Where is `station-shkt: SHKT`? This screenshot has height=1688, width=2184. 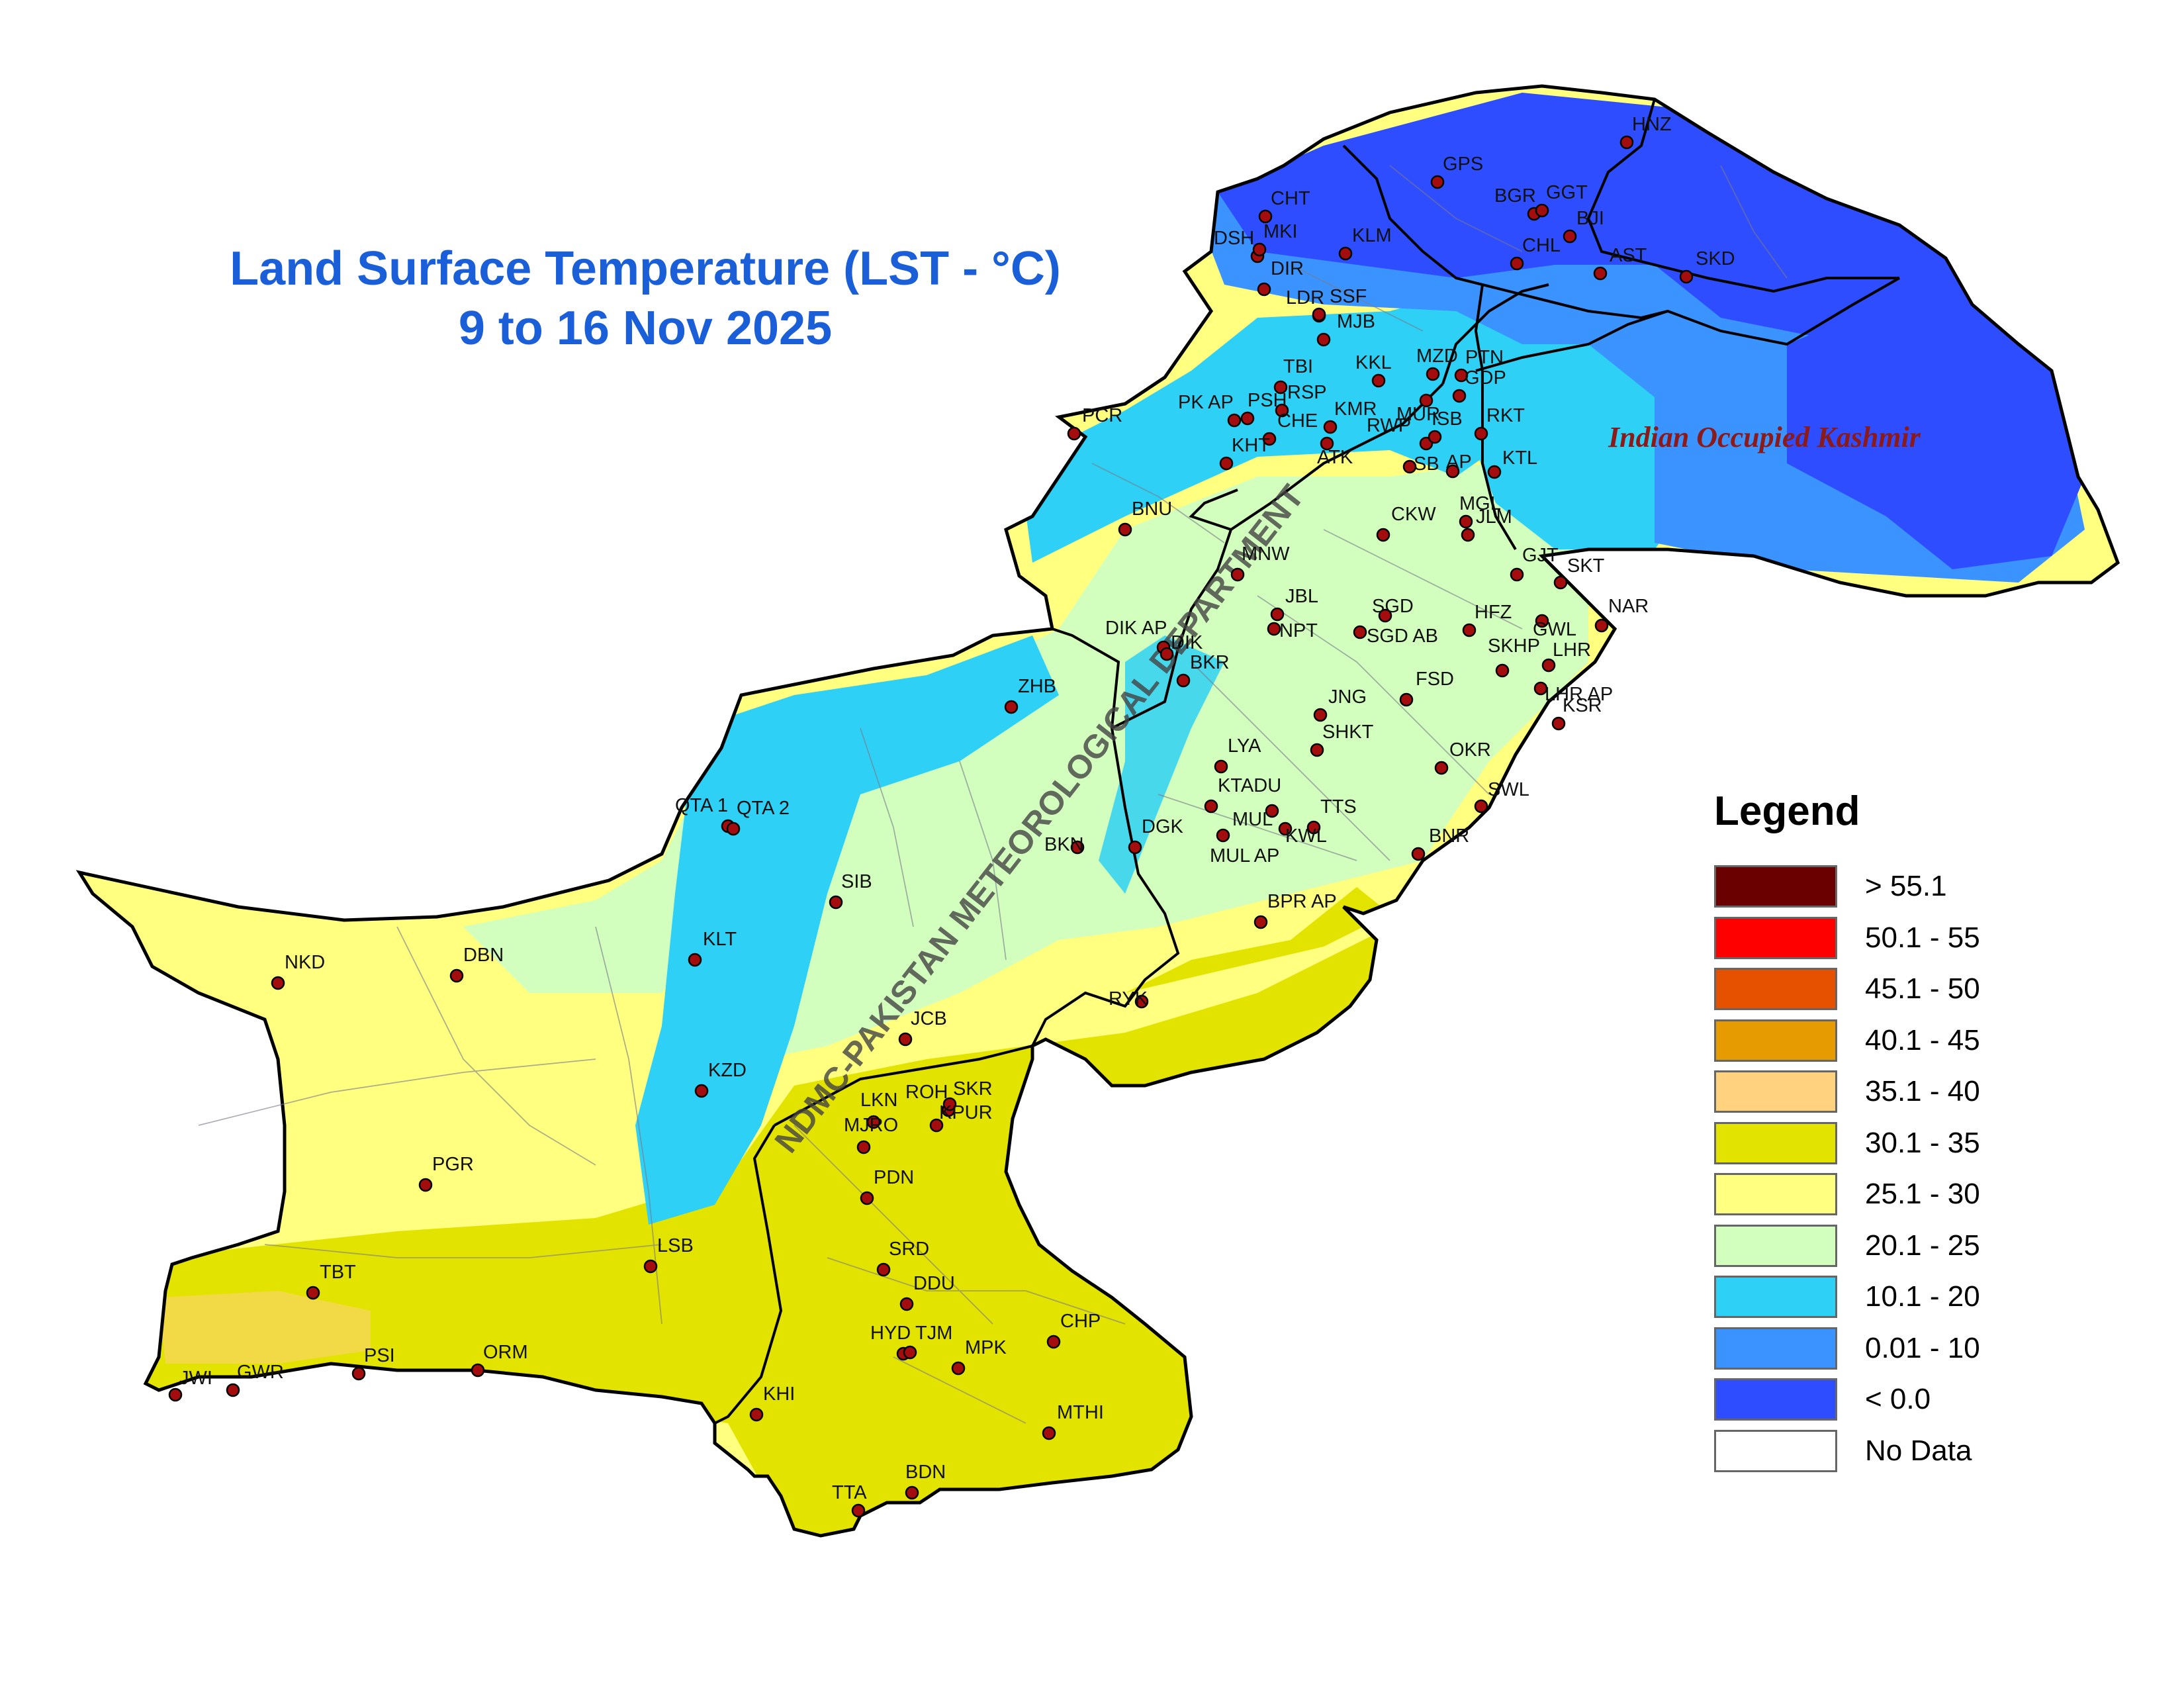 station-shkt: SHKT is located at coordinates (1342, 739).